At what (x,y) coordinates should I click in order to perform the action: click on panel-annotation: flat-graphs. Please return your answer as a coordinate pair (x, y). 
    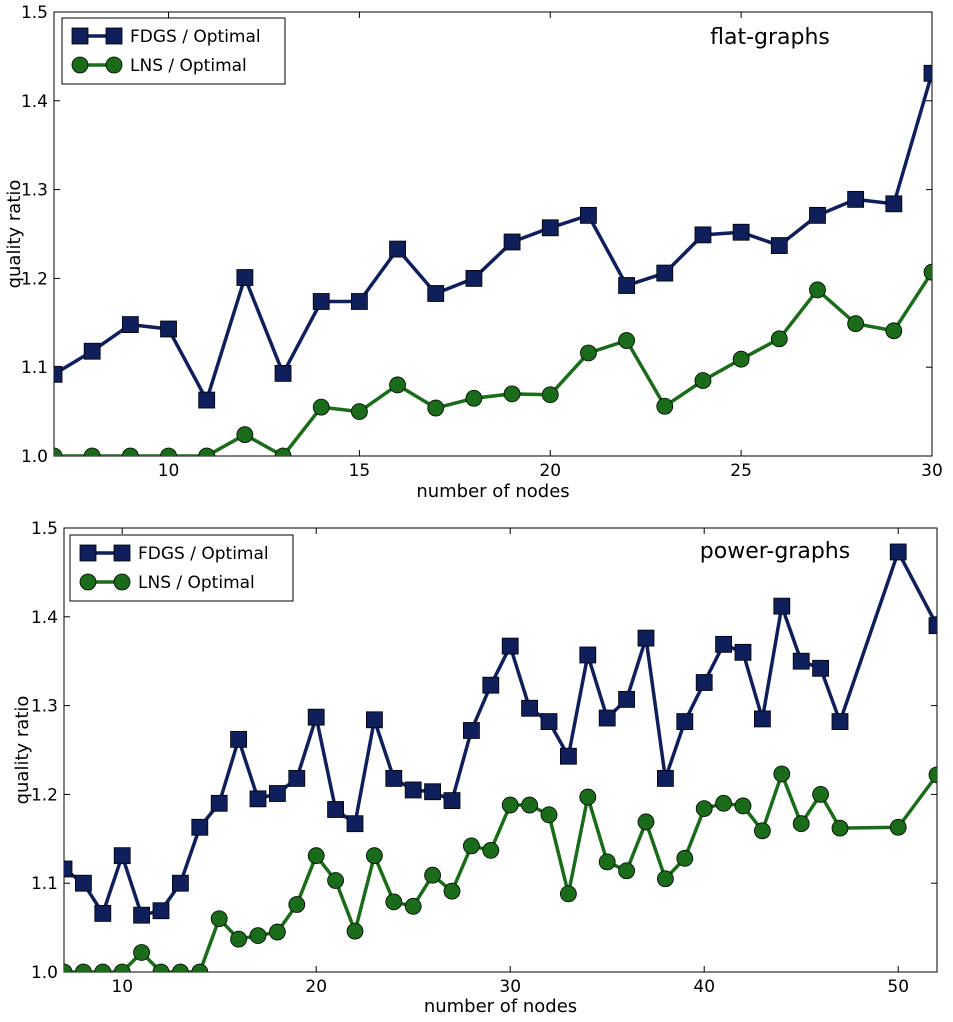
    Looking at the image, I should click on (770, 37).